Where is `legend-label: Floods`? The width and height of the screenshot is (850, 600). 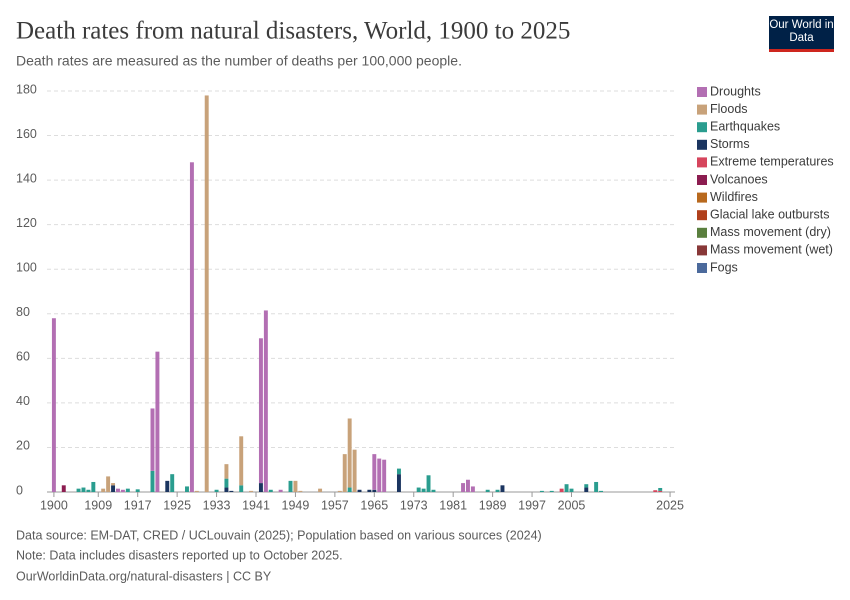 legend-label: Floods is located at coordinates (729, 109).